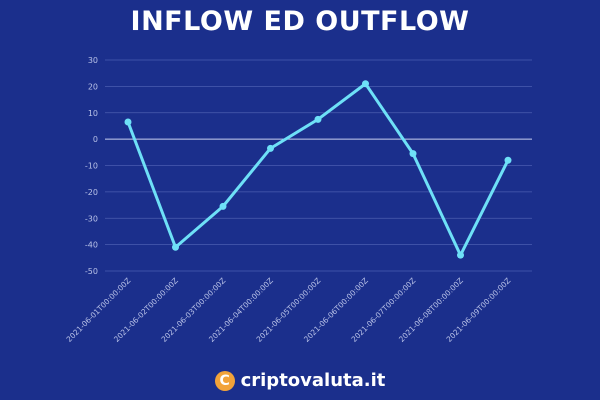 The width and height of the screenshot is (600, 400). I want to click on brand-footer: C criptovaluta.it, so click(300, 380).